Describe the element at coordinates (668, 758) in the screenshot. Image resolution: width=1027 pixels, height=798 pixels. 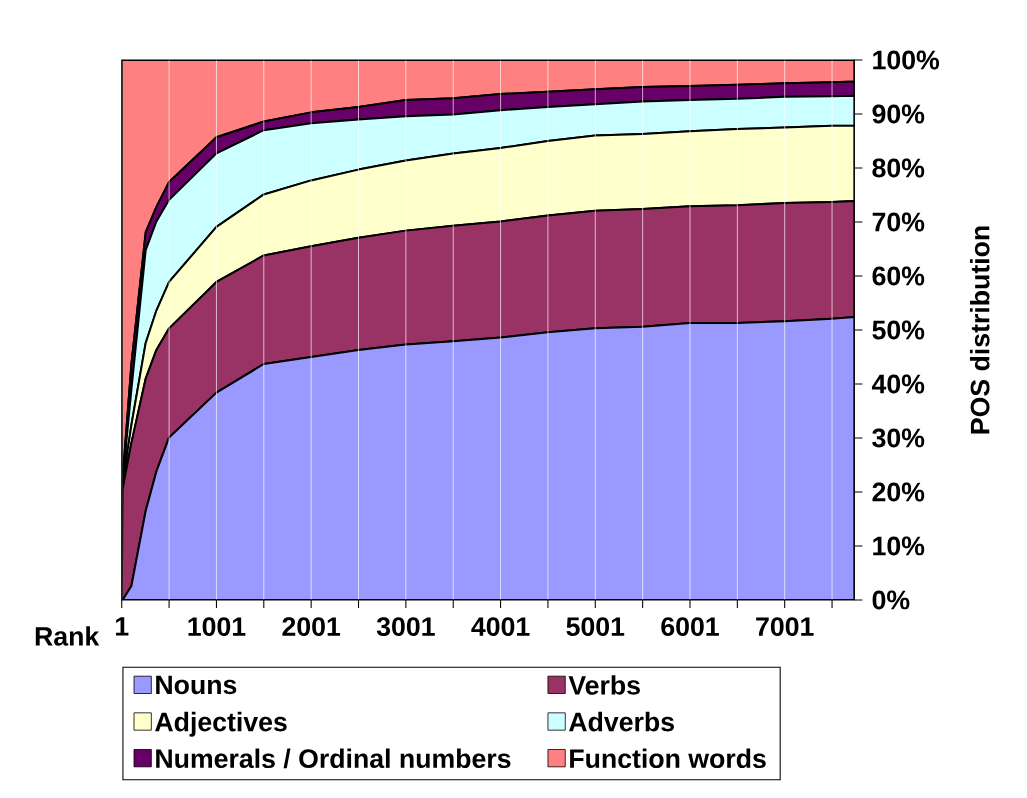
I see `legend-label: Function words` at that location.